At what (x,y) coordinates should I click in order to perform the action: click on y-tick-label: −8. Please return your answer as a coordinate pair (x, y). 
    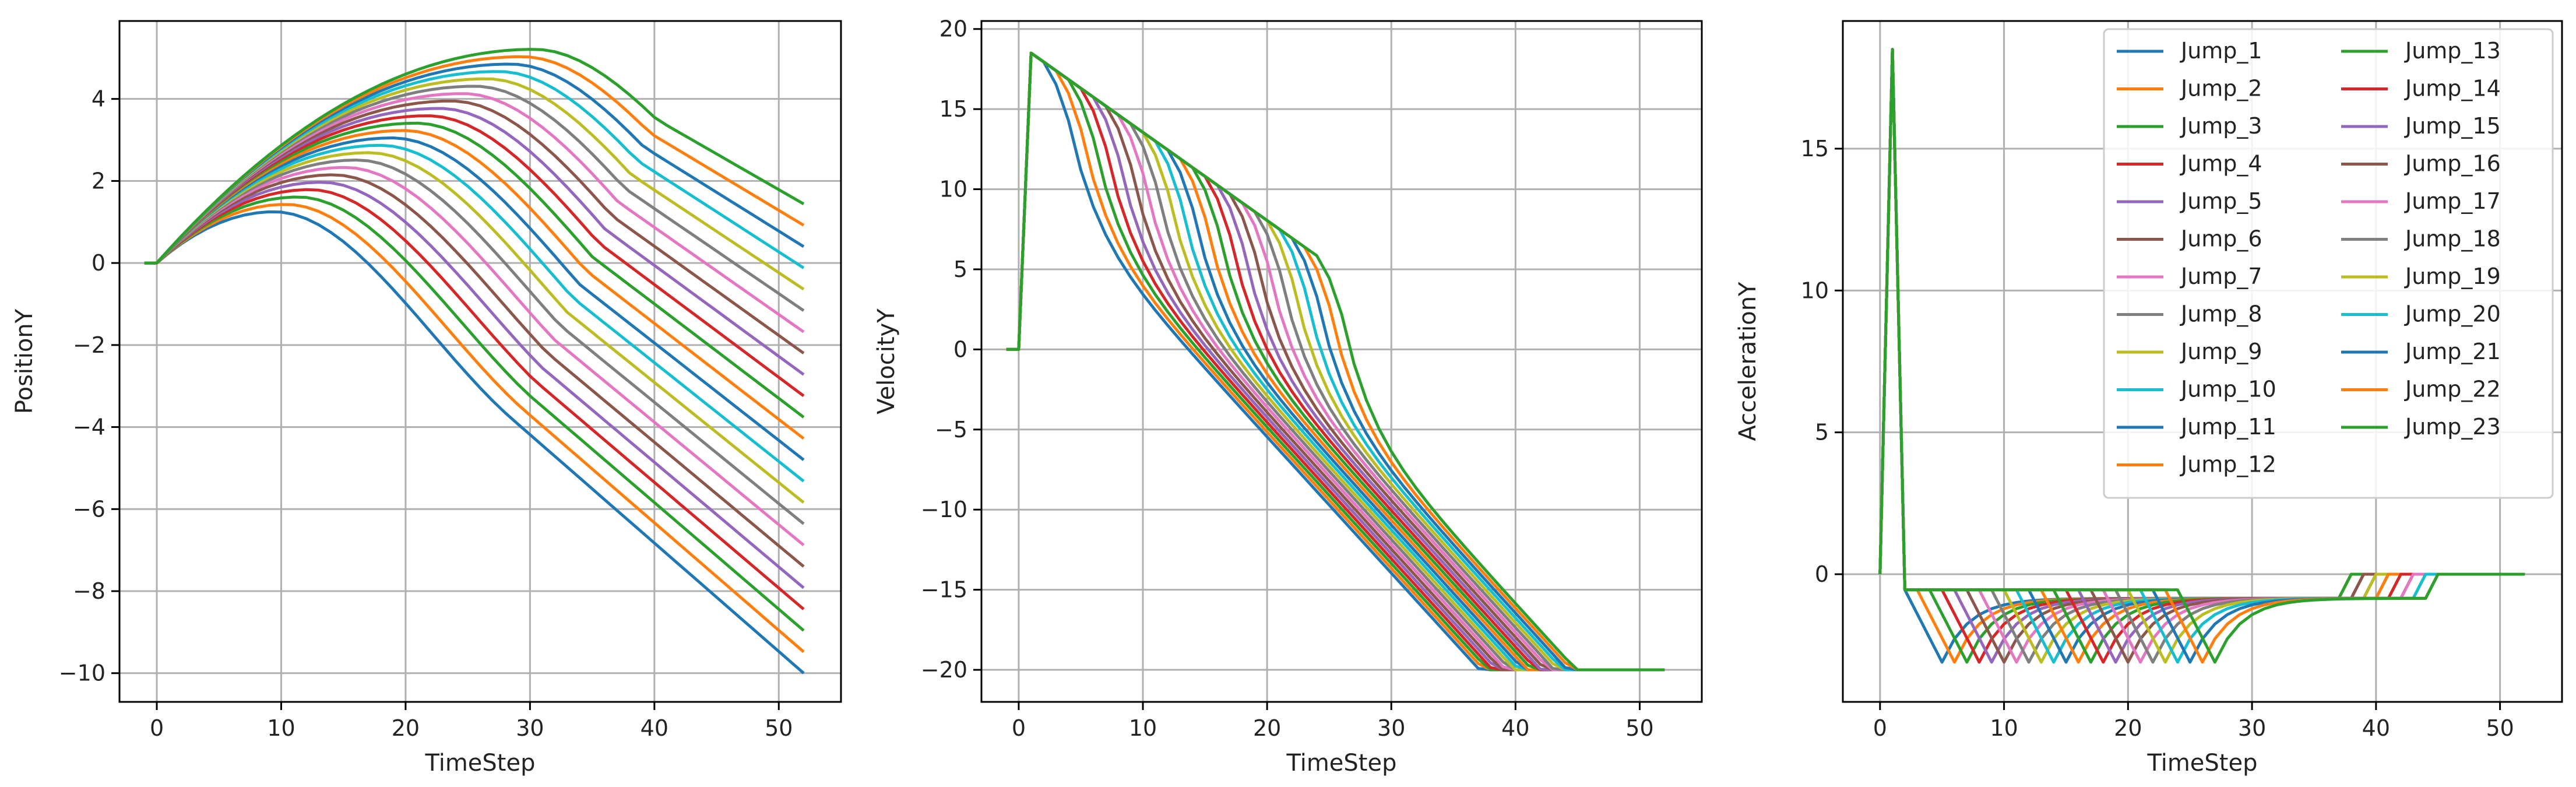
    Looking at the image, I should click on (89, 591).